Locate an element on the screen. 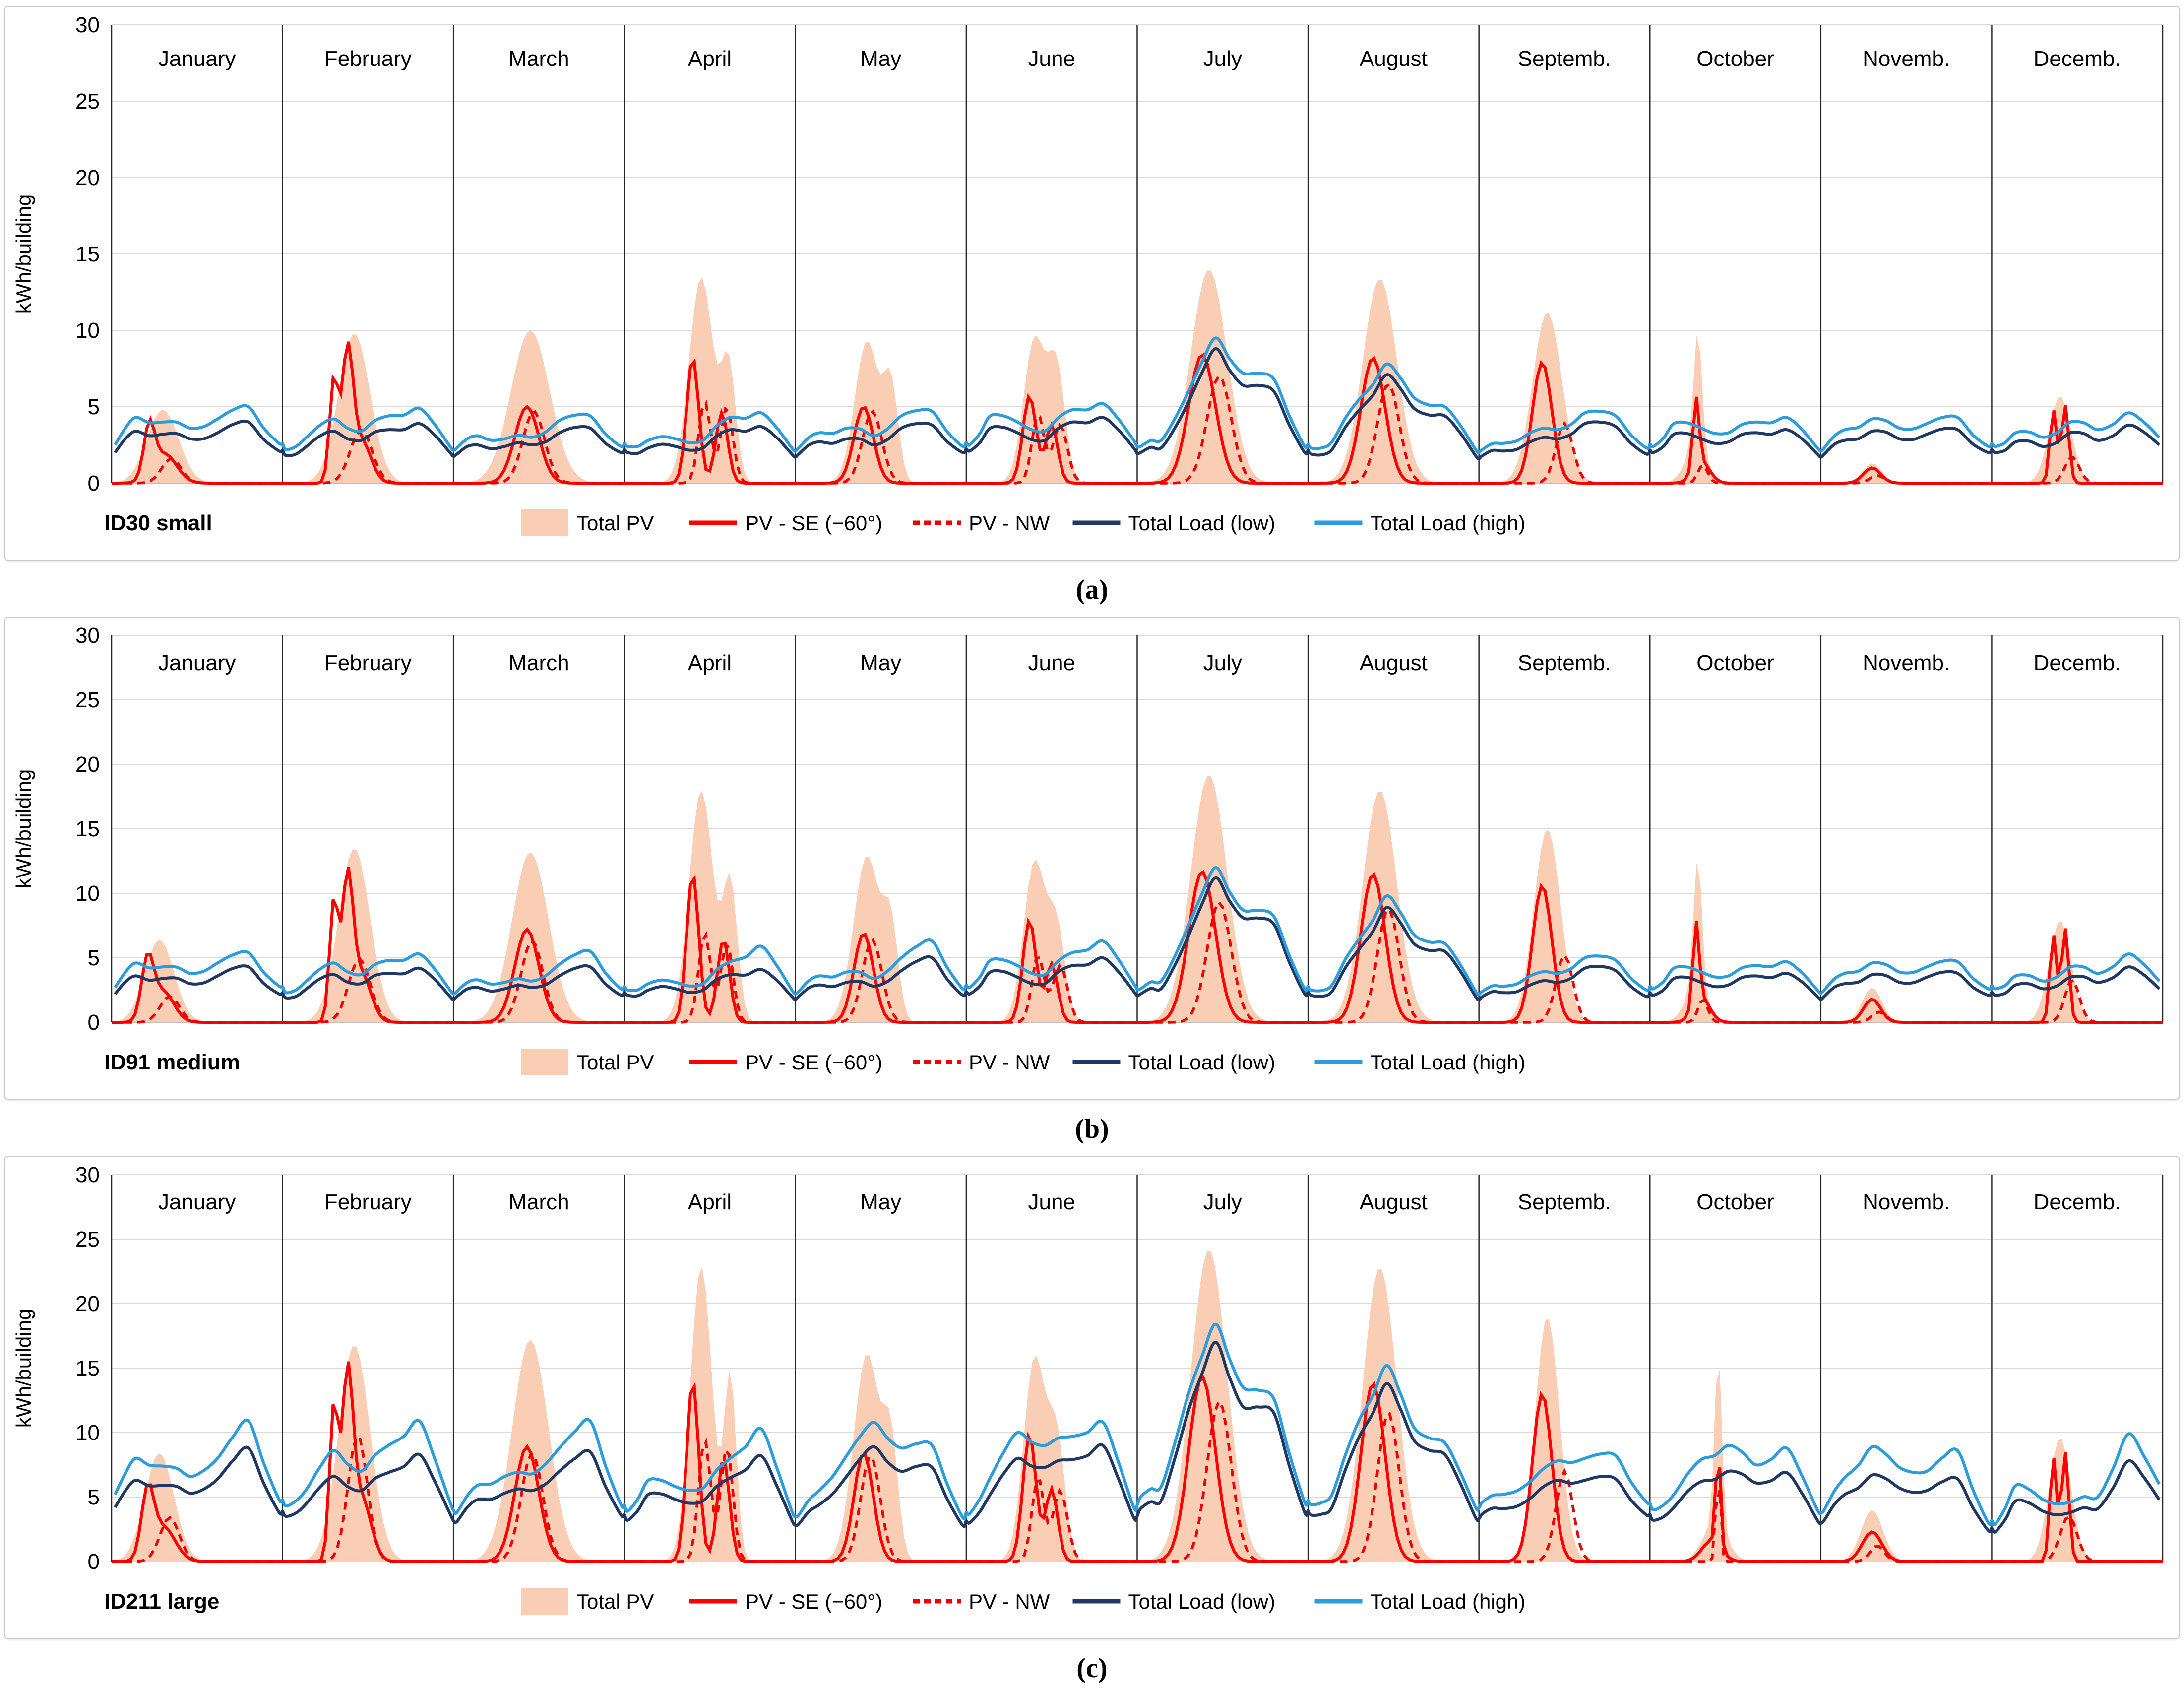  panel-id-label: ID91 medium is located at coordinates (172, 1062).